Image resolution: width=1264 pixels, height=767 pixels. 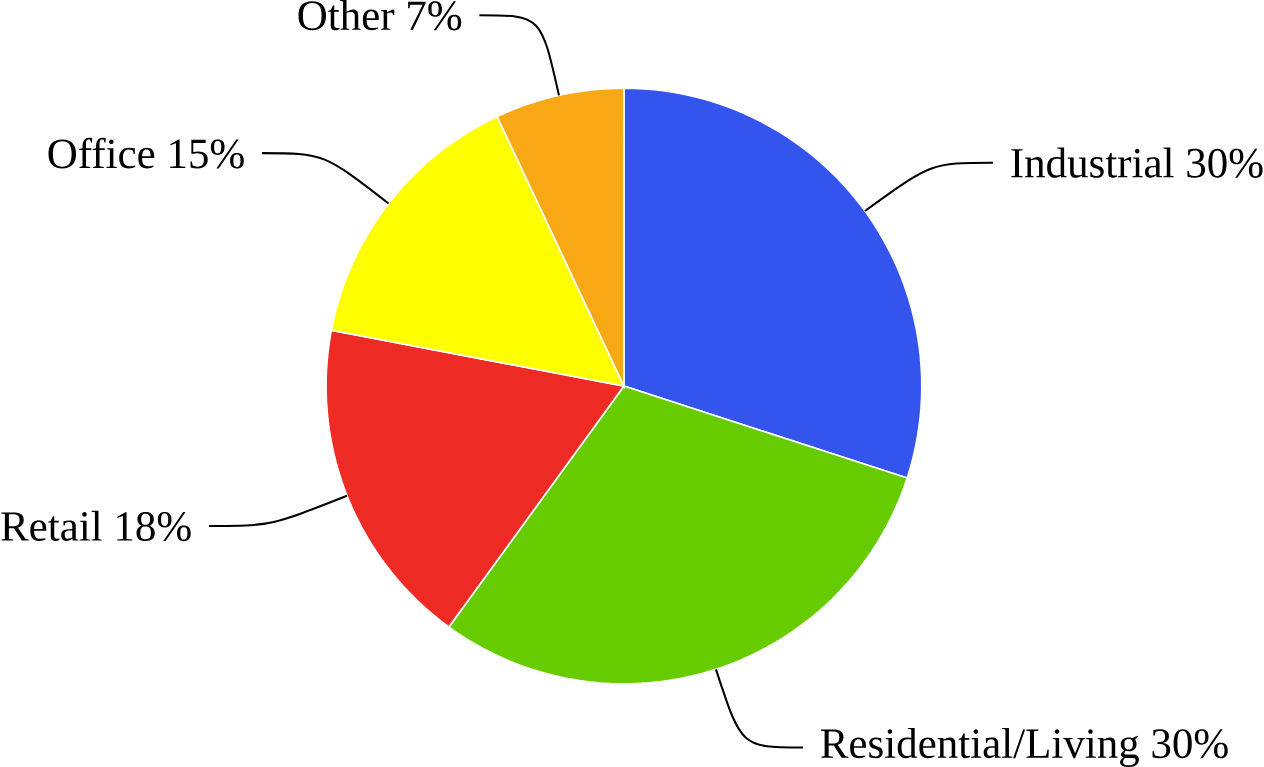 I want to click on data-label: 7%, so click(x=435, y=16).